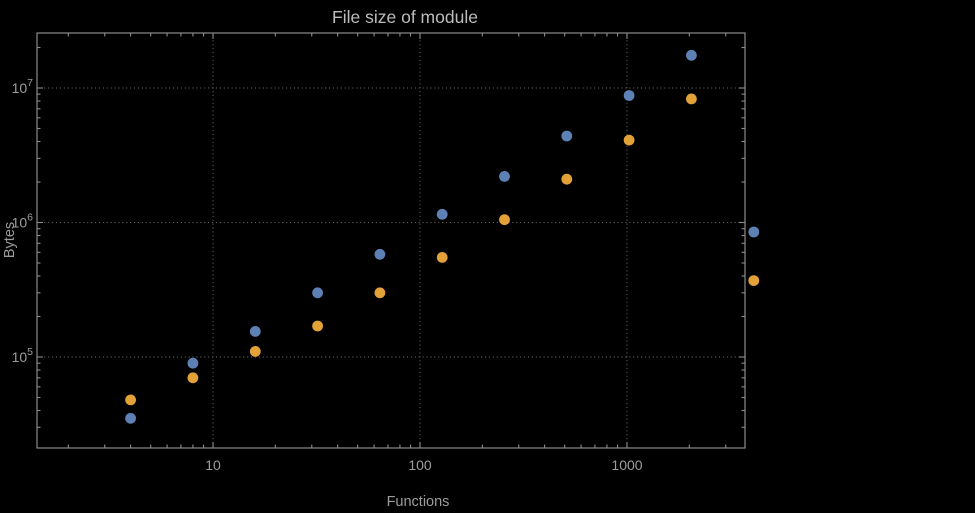 The width and height of the screenshot is (975, 513). What do you see at coordinates (626, 465) in the screenshot?
I see `x-tick-label: 1000` at bounding box center [626, 465].